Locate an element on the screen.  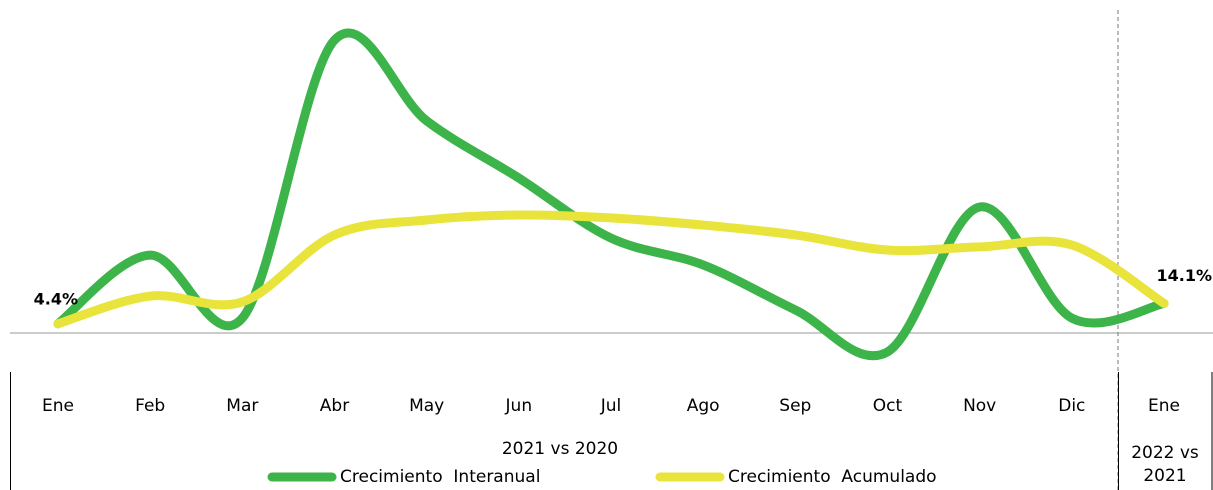
x-tick-label: Sep is located at coordinates (795, 406).